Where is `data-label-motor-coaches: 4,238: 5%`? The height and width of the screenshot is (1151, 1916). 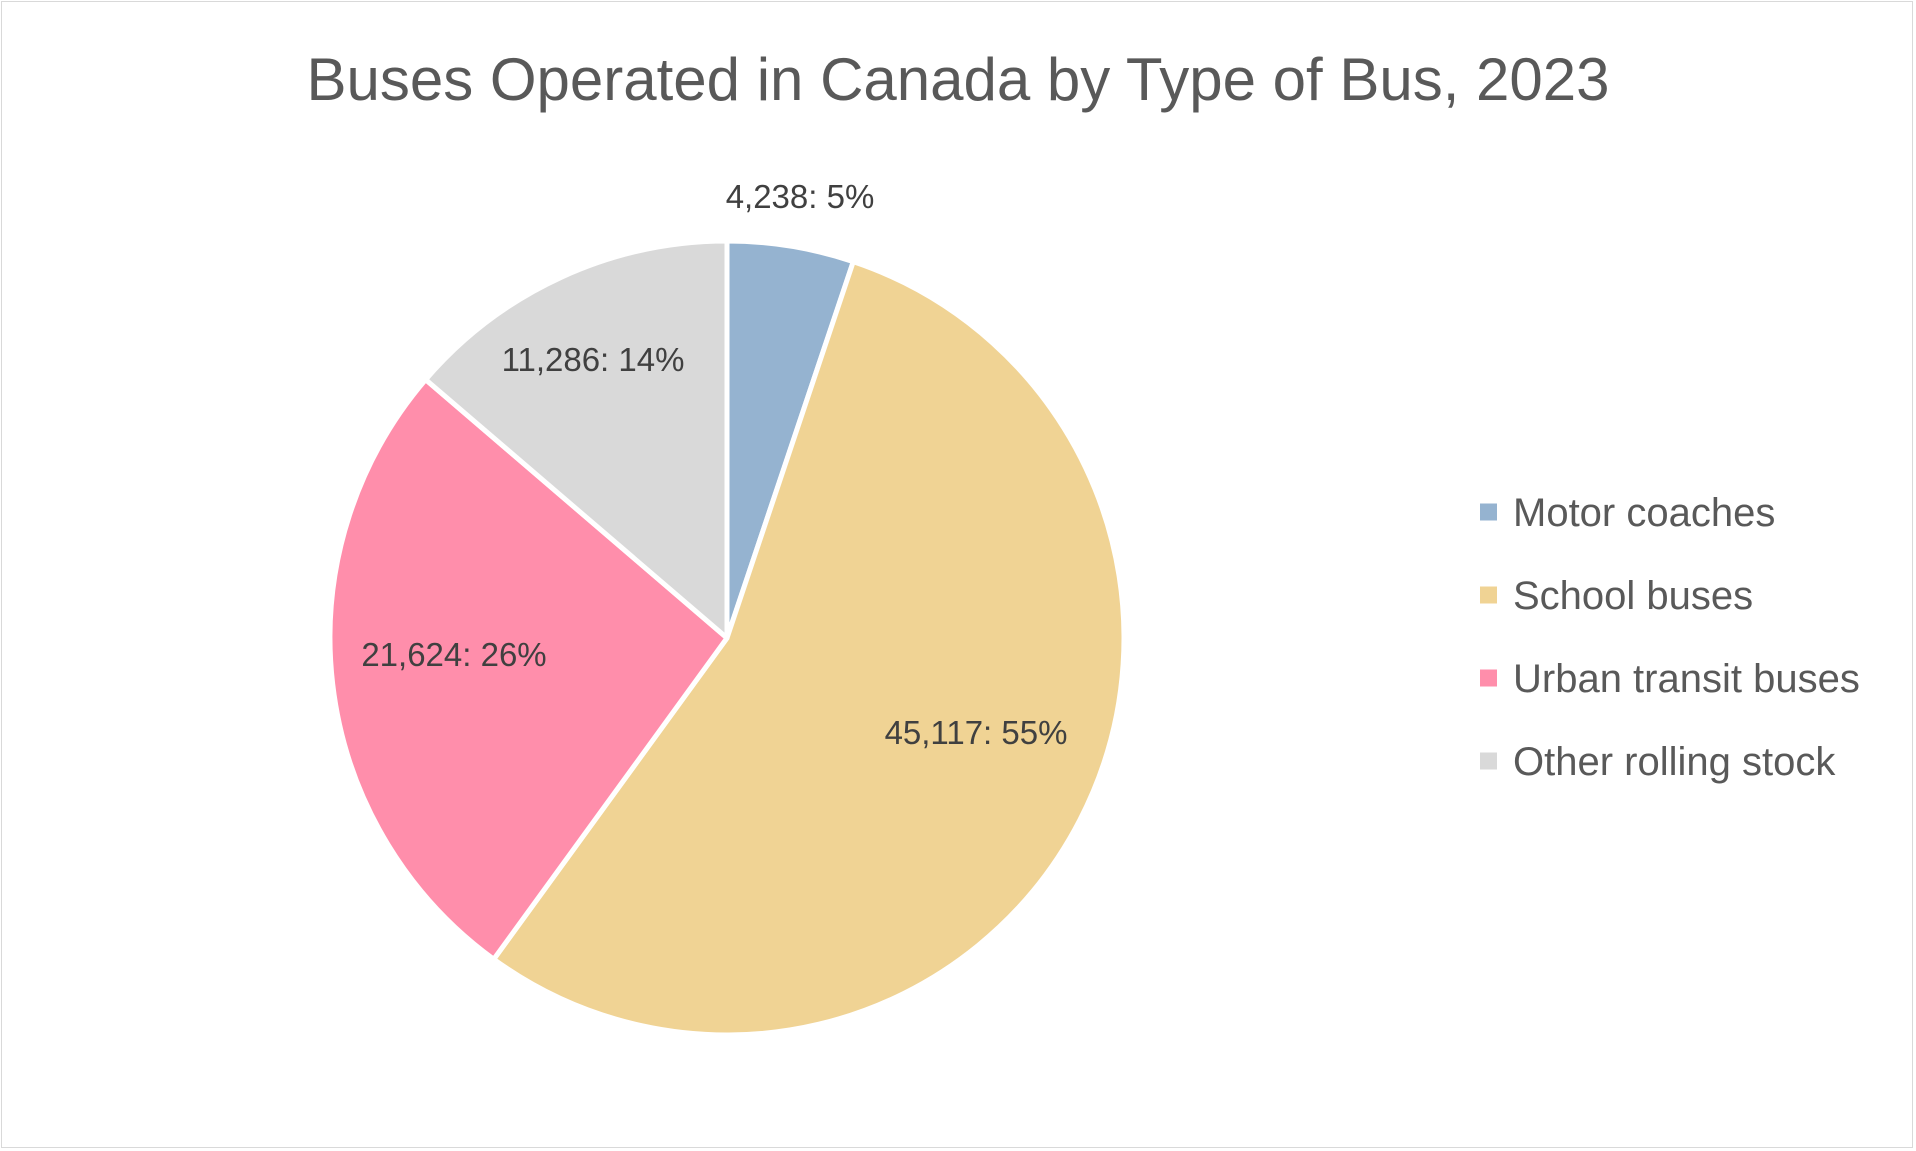 data-label-motor-coaches: 4,238: 5% is located at coordinates (800, 196).